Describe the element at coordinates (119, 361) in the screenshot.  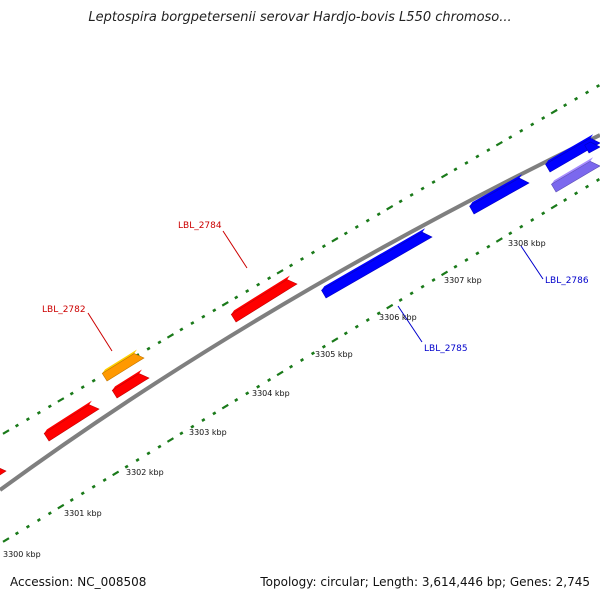
I see `forward-gene-lbl-2782-orange-top` at that location.